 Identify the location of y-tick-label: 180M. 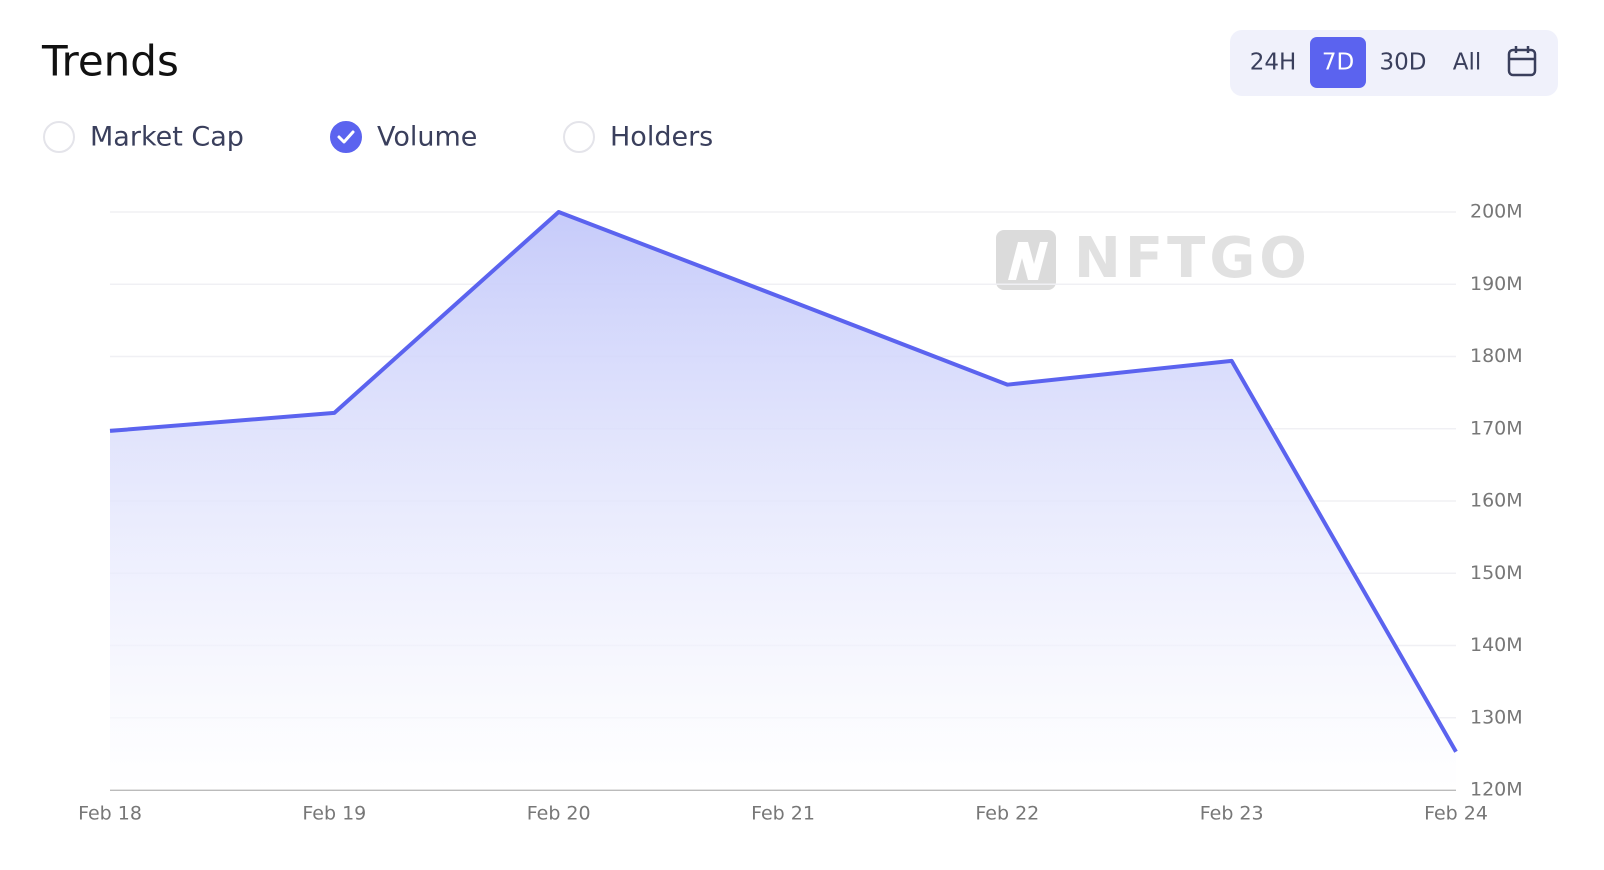
(1496, 356).